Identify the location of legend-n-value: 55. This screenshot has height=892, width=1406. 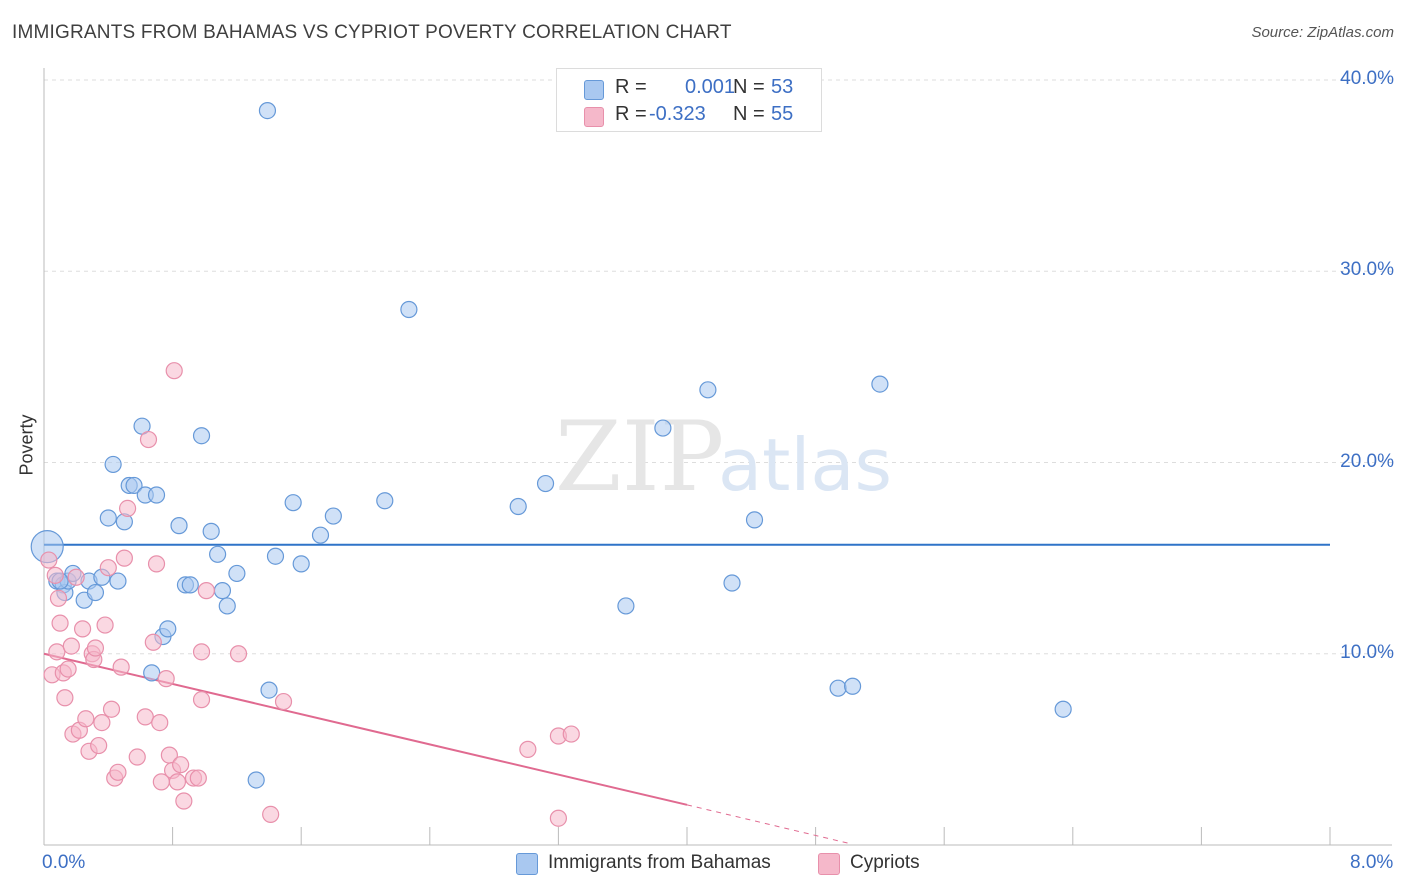
(782, 114).